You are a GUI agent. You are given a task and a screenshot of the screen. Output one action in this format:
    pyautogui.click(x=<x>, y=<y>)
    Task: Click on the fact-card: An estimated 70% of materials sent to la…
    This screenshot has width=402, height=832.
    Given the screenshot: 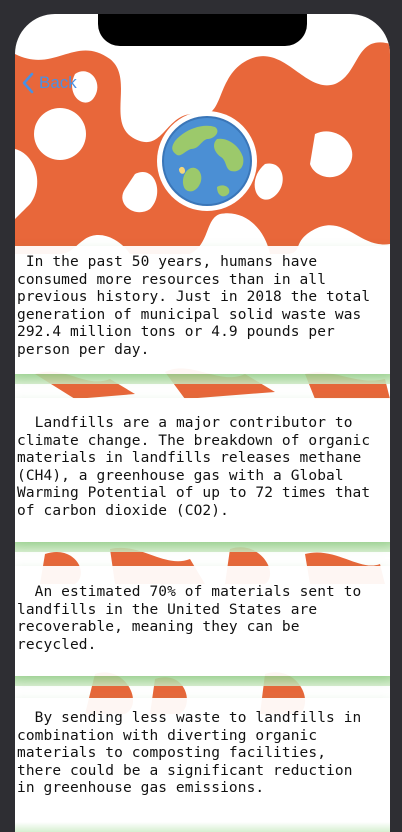 What is the action you would take?
    pyautogui.click(x=202, y=621)
    